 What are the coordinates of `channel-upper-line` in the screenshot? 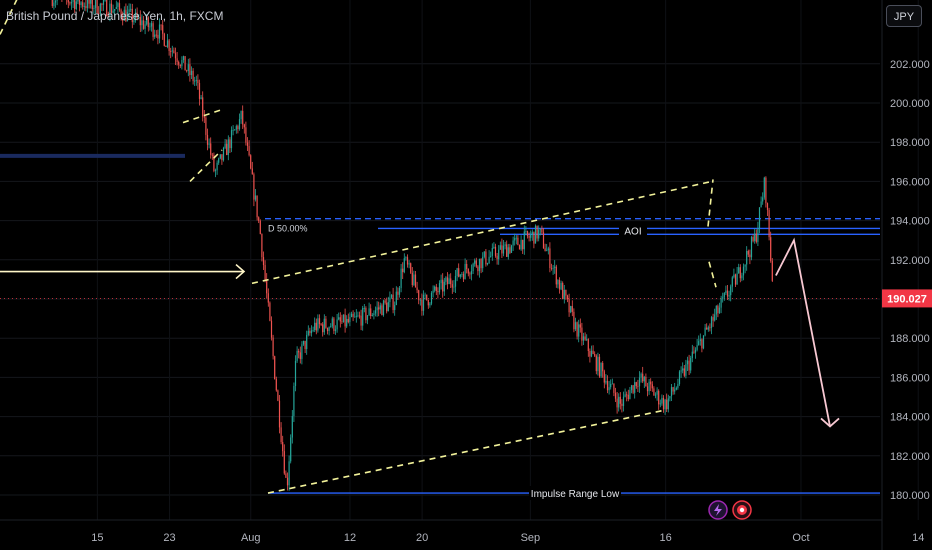 It's located at (482, 232).